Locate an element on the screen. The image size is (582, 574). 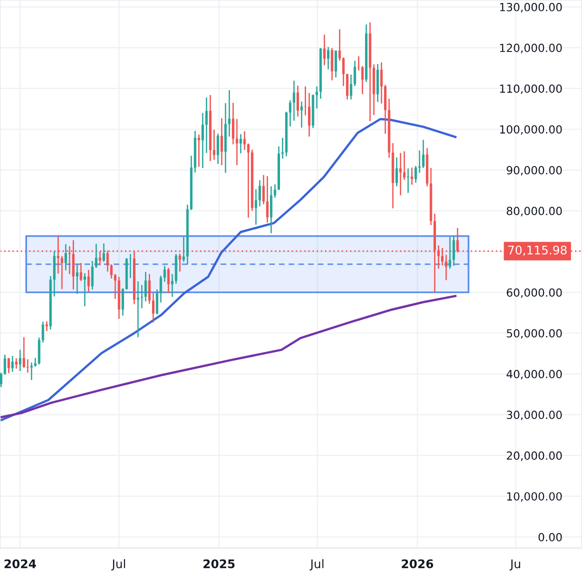
x-tick-label: 2026 is located at coordinates (418, 563).